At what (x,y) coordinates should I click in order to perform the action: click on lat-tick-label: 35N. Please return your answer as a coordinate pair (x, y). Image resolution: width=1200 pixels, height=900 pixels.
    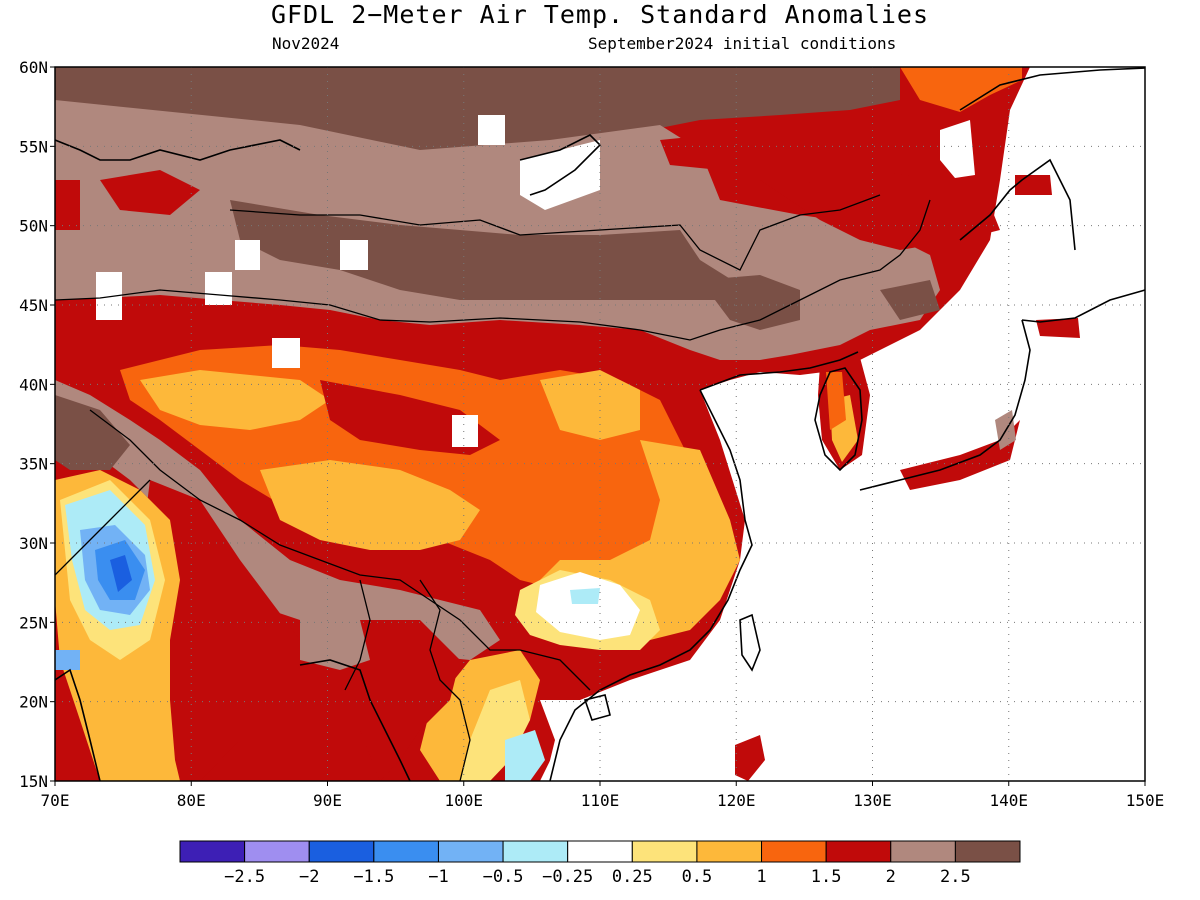
    Looking at the image, I should click on (33, 464).